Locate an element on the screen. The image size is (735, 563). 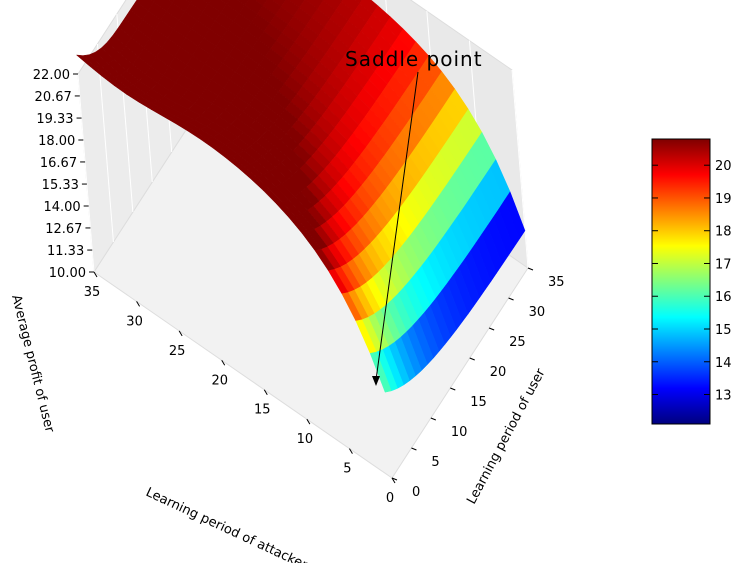
z-tick-label: 15.33 is located at coordinates (60, 185).